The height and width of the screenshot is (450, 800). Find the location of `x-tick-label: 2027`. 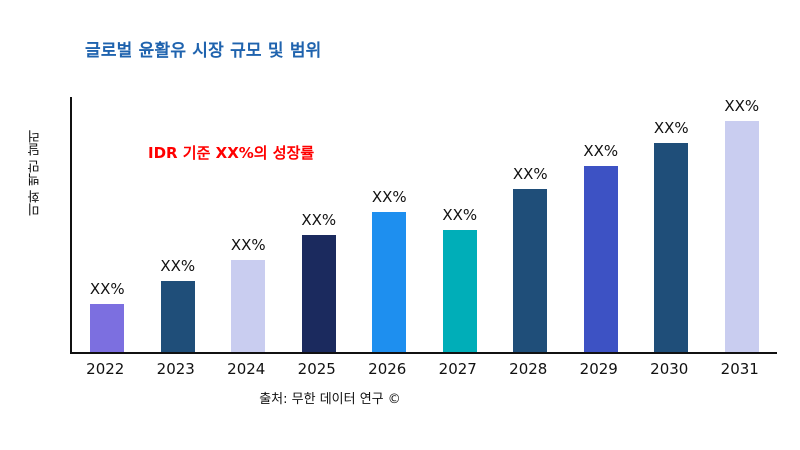

x-tick-label: 2027 is located at coordinates (457, 369).